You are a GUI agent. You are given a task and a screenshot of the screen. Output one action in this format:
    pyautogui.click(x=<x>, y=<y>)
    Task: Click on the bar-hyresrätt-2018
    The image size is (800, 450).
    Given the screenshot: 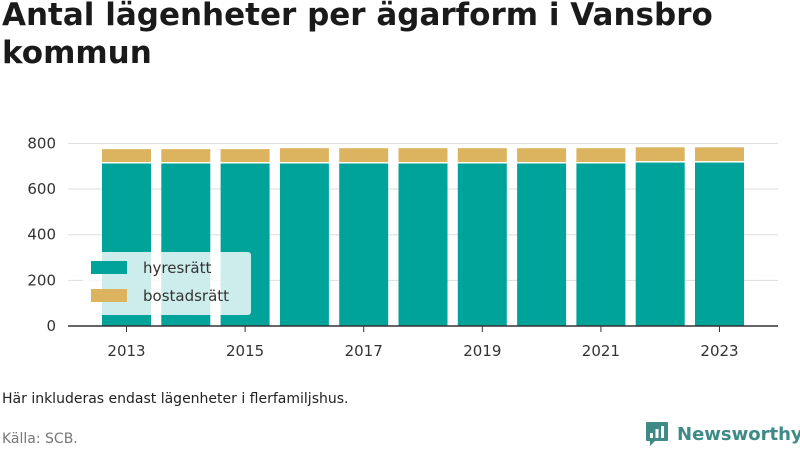 What is the action you would take?
    pyautogui.click(x=423, y=244)
    